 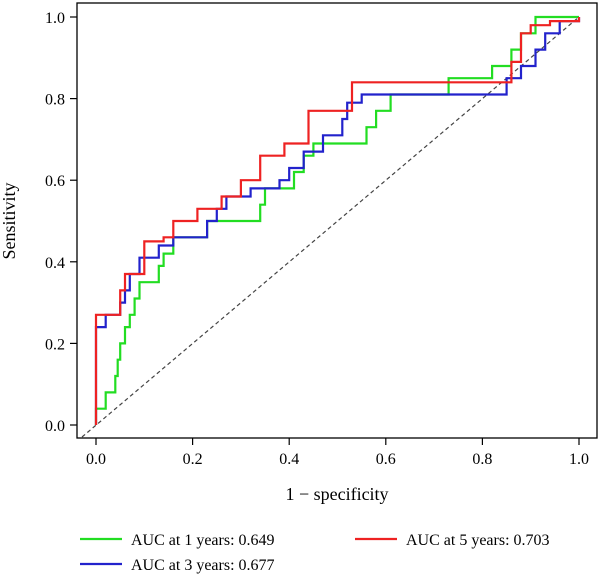 I want to click on x-tick-label: 0.2, so click(x=193, y=459).